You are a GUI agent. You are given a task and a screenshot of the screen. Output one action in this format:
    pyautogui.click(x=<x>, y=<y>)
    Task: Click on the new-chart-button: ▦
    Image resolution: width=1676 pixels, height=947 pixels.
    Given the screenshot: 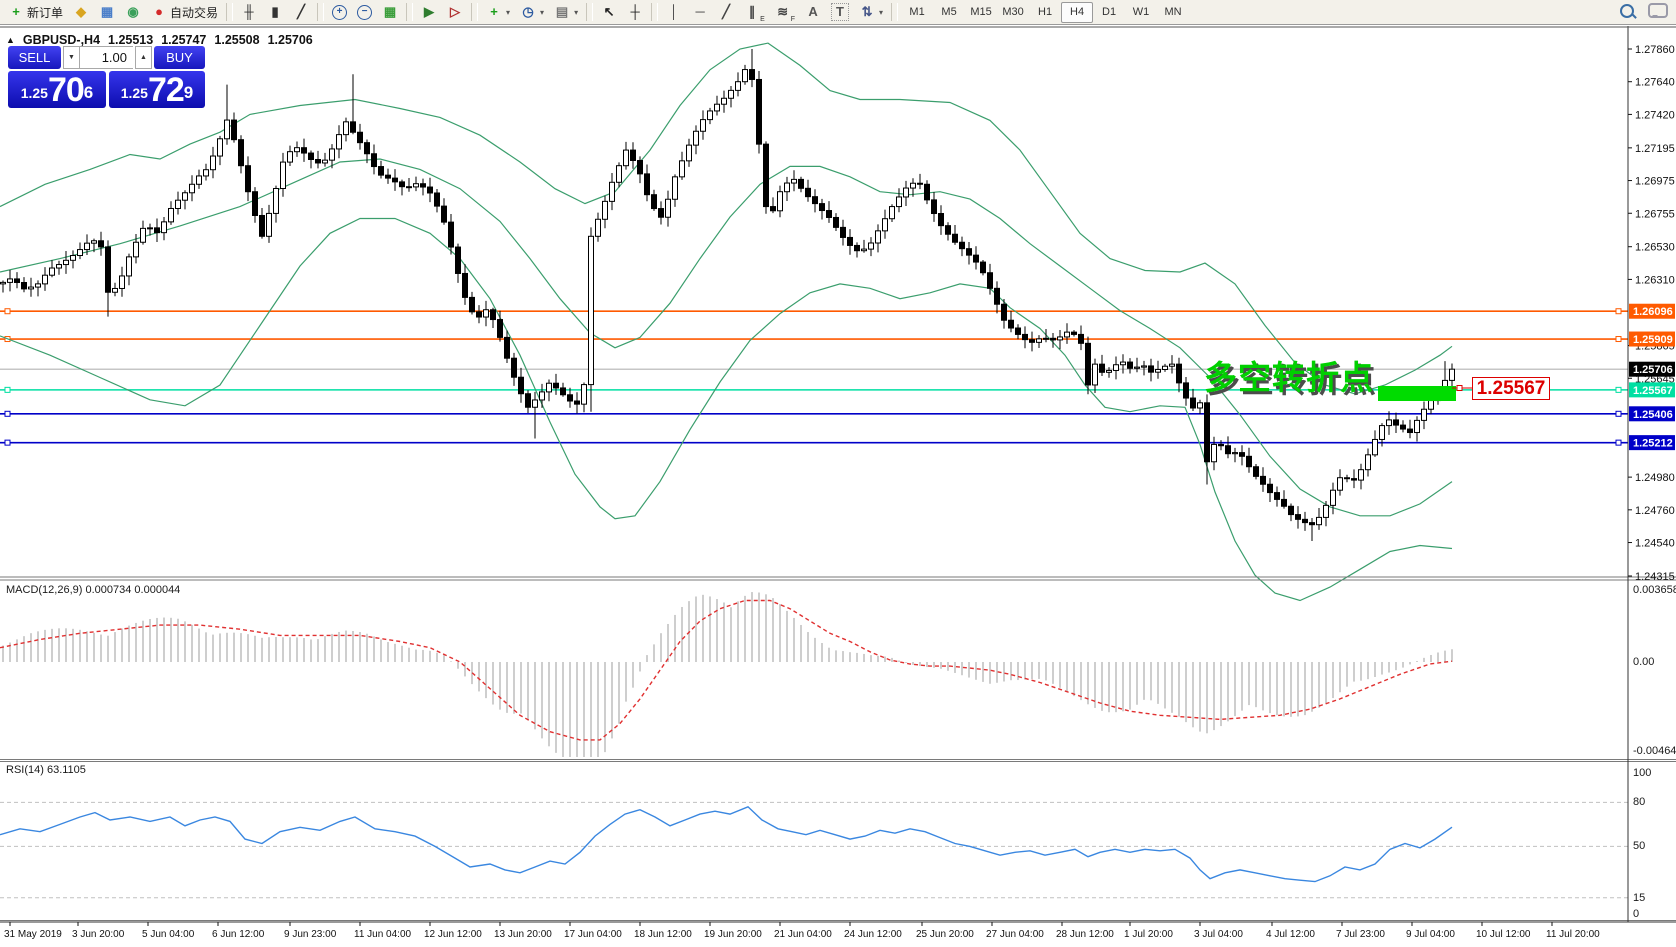 What is the action you would take?
    pyautogui.click(x=107, y=12)
    